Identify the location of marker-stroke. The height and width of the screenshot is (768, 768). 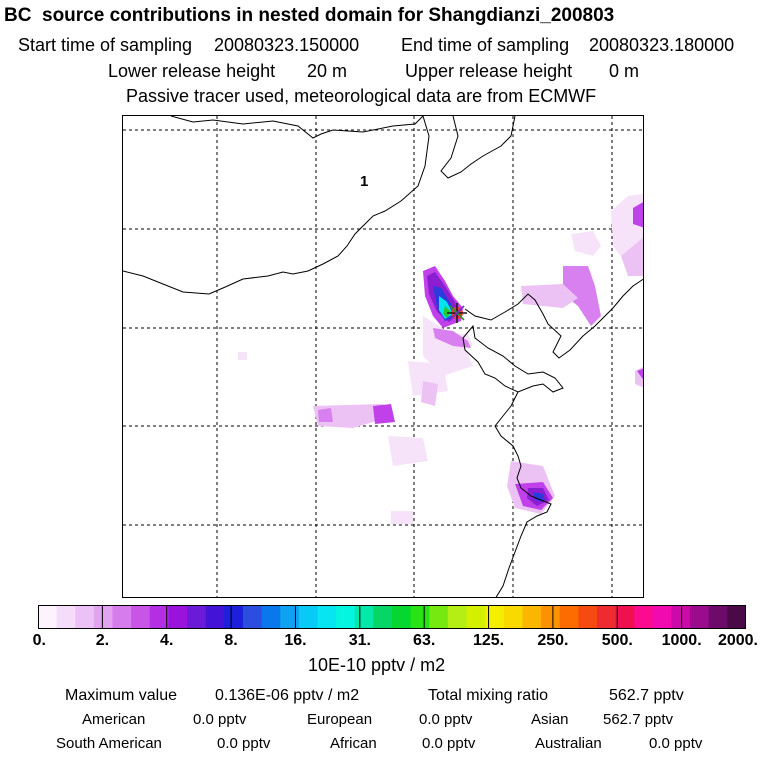
(457, 313).